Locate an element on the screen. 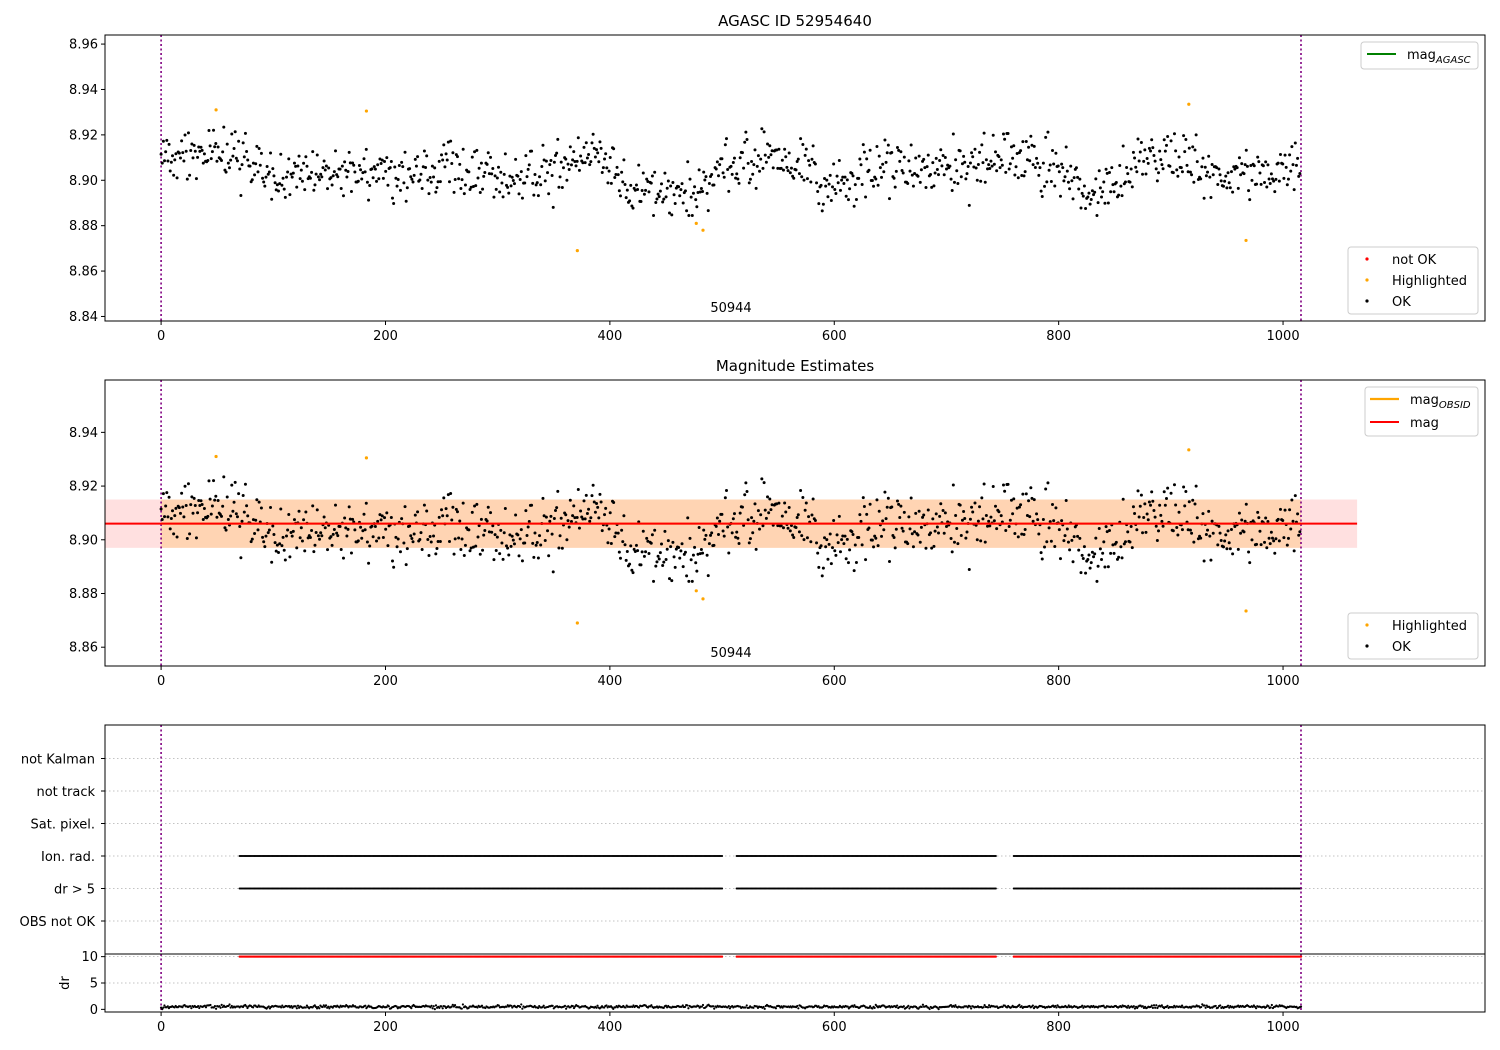  flag-point is located at coordinates (722, 888).